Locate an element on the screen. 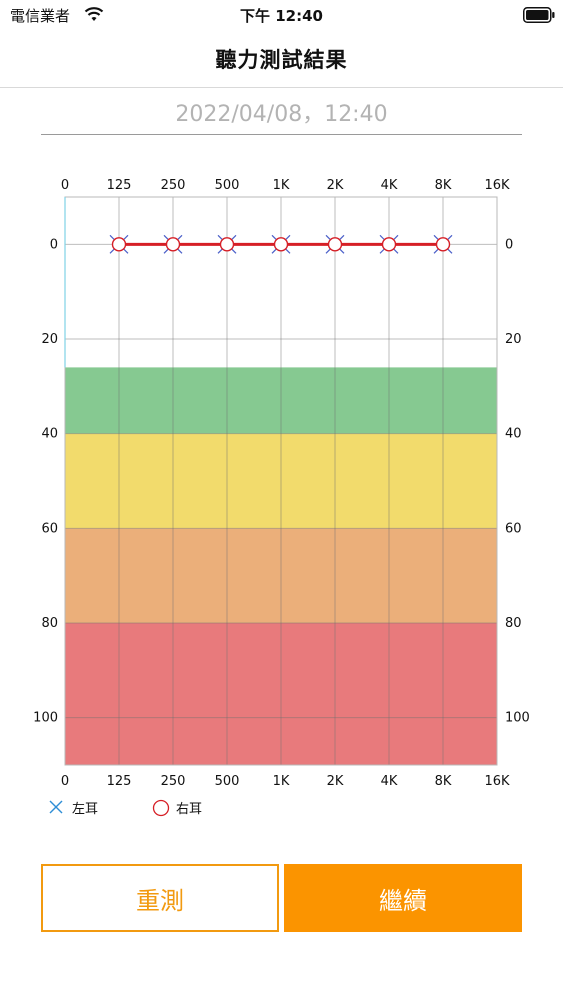 Image resolution: width=563 pixels, height=1000 pixels. x-tick-label-bottom: 250 is located at coordinates (173, 781).